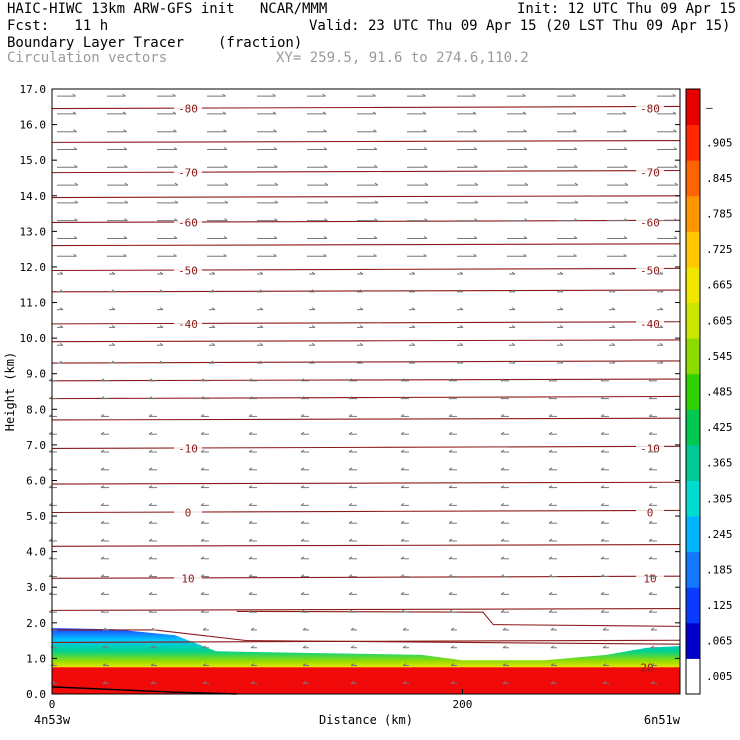  What do you see at coordinates (719, 178) in the screenshot?
I see `colorbar-label: .845` at bounding box center [719, 178].